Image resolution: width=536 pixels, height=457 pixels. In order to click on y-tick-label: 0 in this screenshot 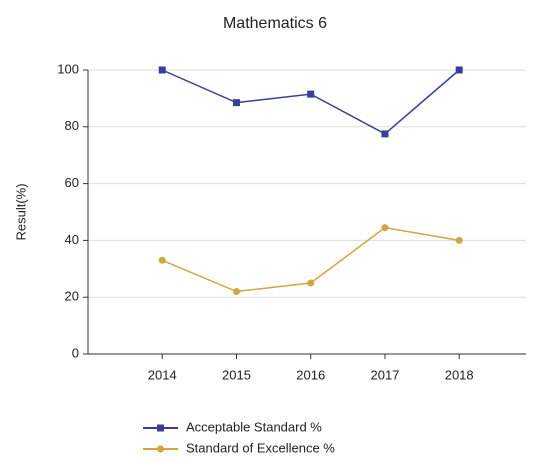, I will do `click(75, 352)`.